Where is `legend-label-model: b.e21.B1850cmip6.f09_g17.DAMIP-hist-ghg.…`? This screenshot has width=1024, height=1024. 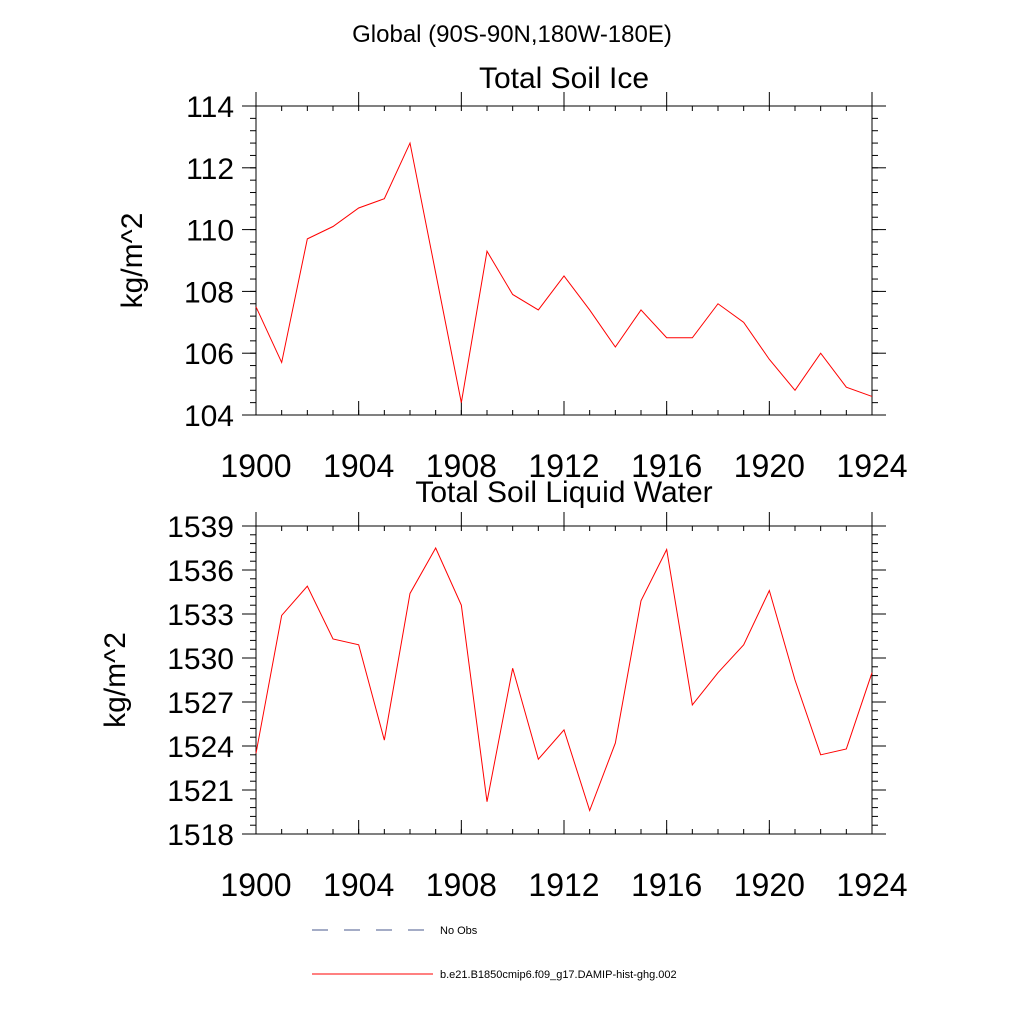 legend-label-model: b.e21.B1850cmip6.f09_g17.DAMIP-hist-ghg.… is located at coordinates (558, 975).